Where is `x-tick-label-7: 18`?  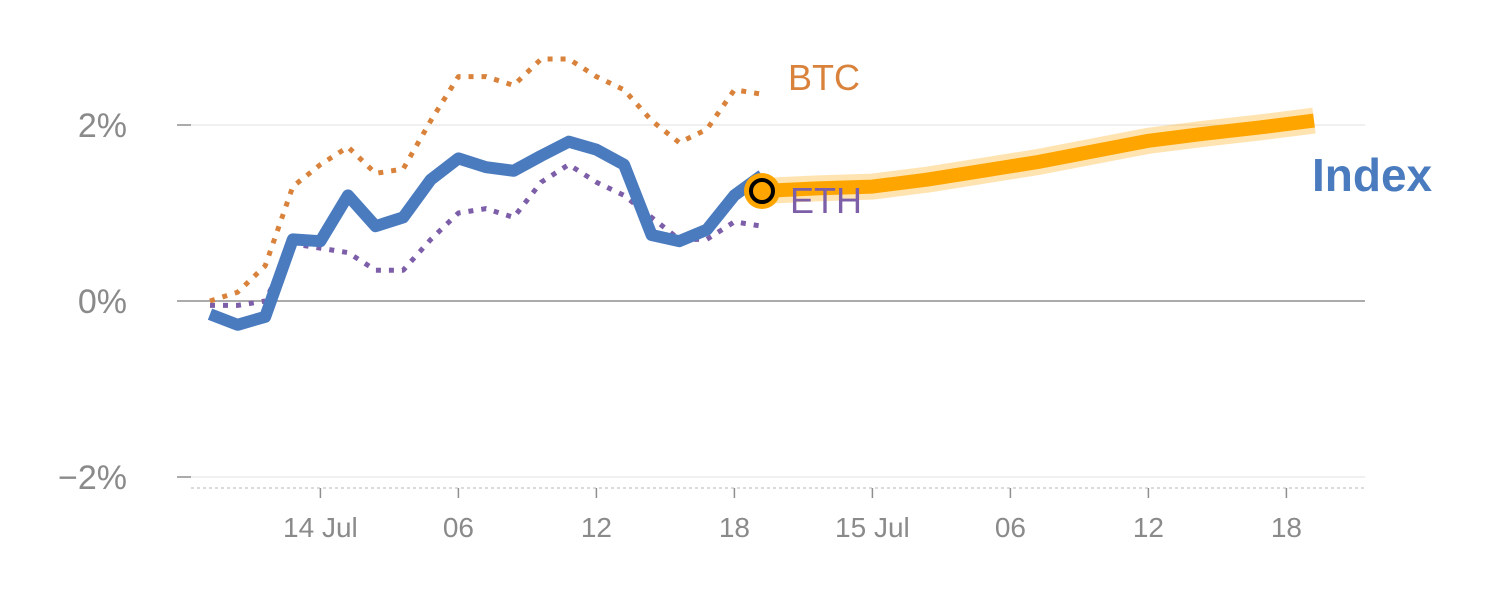 x-tick-label-7: 18 is located at coordinates (1286, 527).